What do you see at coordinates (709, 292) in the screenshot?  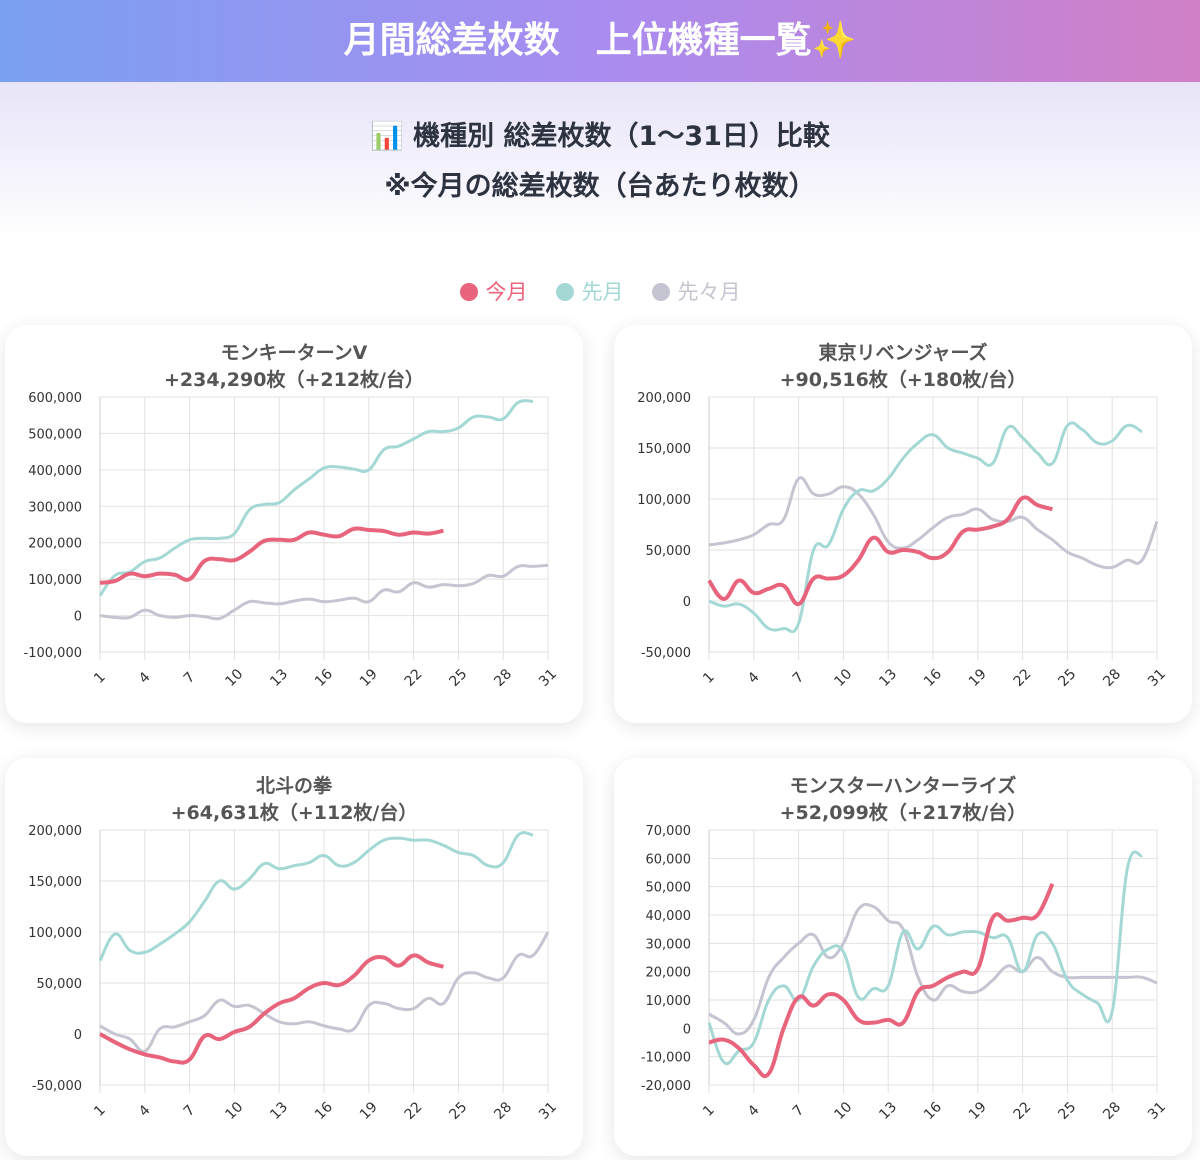 I see `legend-label: 先々月` at bounding box center [709, 292].